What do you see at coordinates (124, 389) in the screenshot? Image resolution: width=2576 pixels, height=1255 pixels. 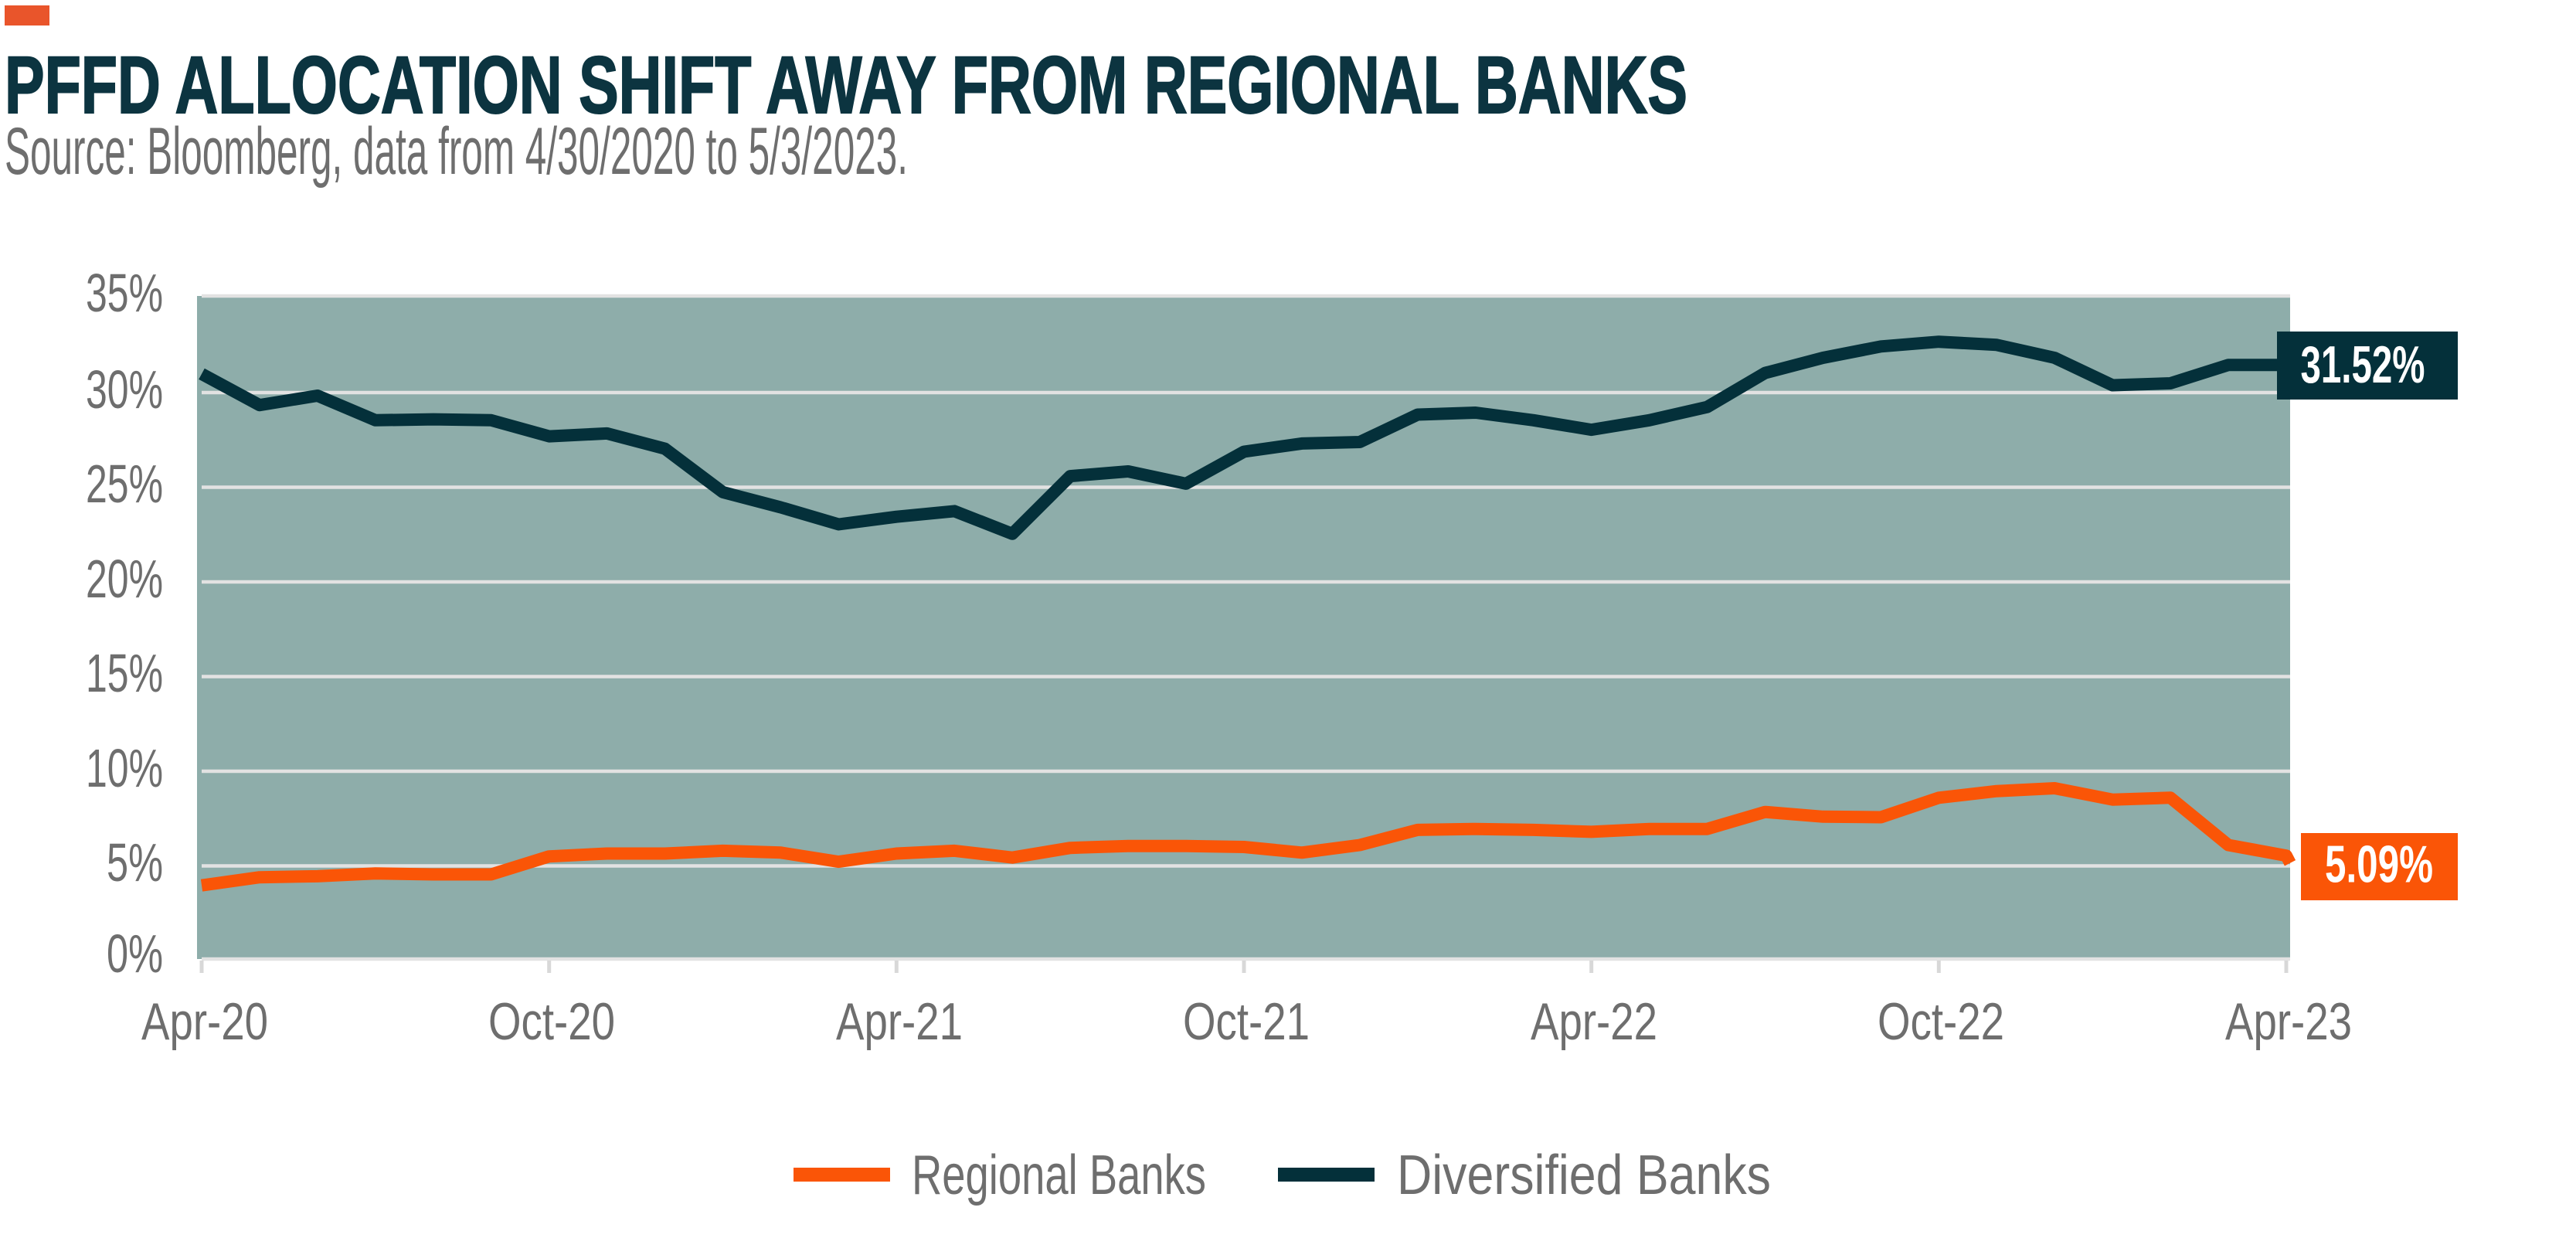 I see `svg-text: 30%` at bounding box center [124, 389].